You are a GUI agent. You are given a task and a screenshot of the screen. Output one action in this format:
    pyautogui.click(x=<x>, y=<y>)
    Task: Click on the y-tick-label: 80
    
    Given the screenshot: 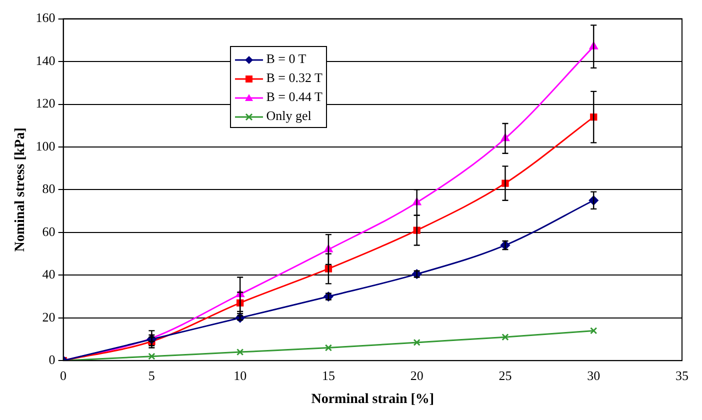 What is the action you would take?
    pyautogui.click(x=49, y=188)
    